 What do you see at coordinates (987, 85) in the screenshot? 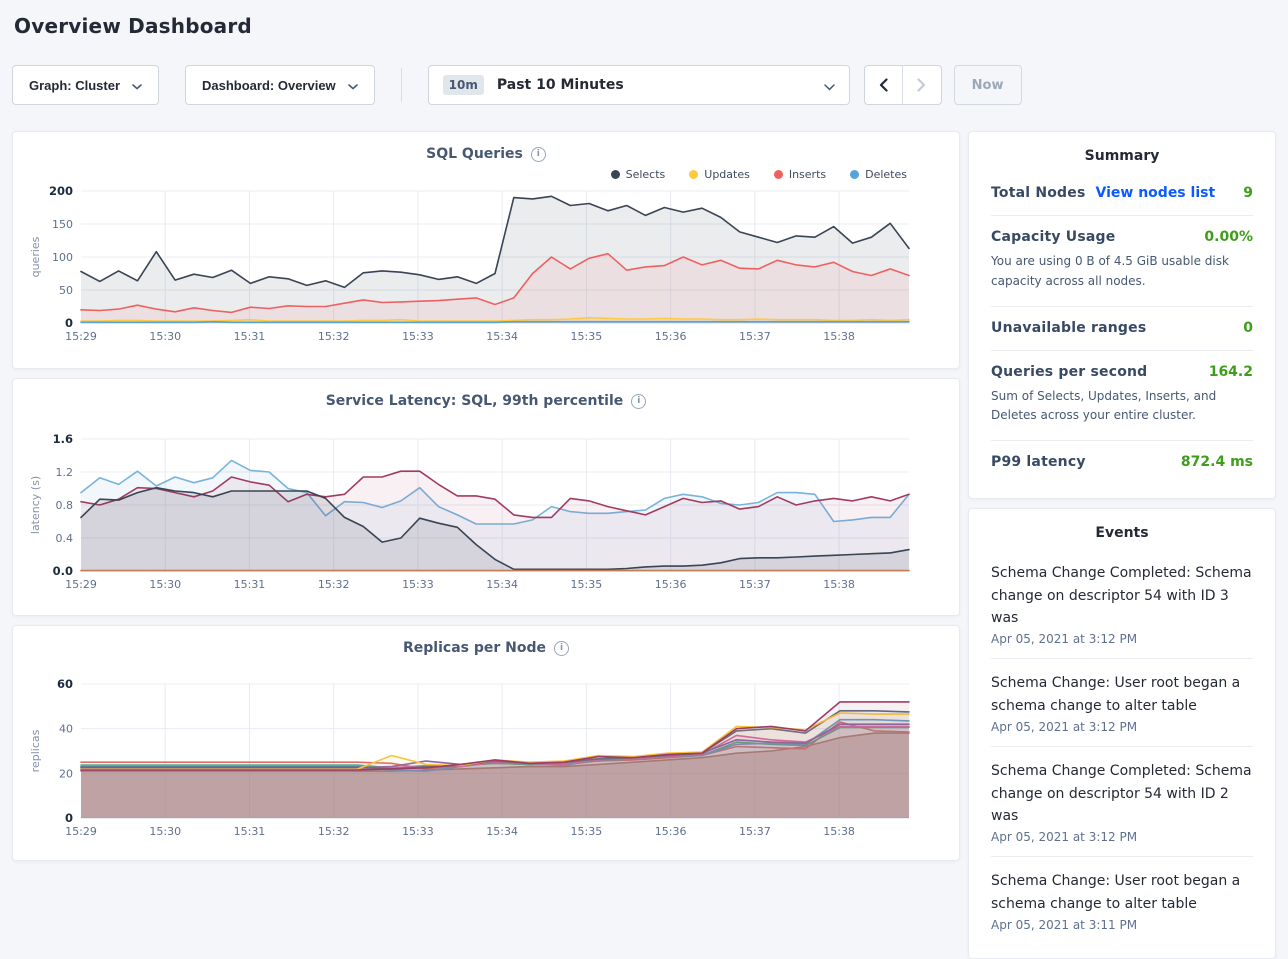
I see `now-button: Now` at bounding box center [987, 85].